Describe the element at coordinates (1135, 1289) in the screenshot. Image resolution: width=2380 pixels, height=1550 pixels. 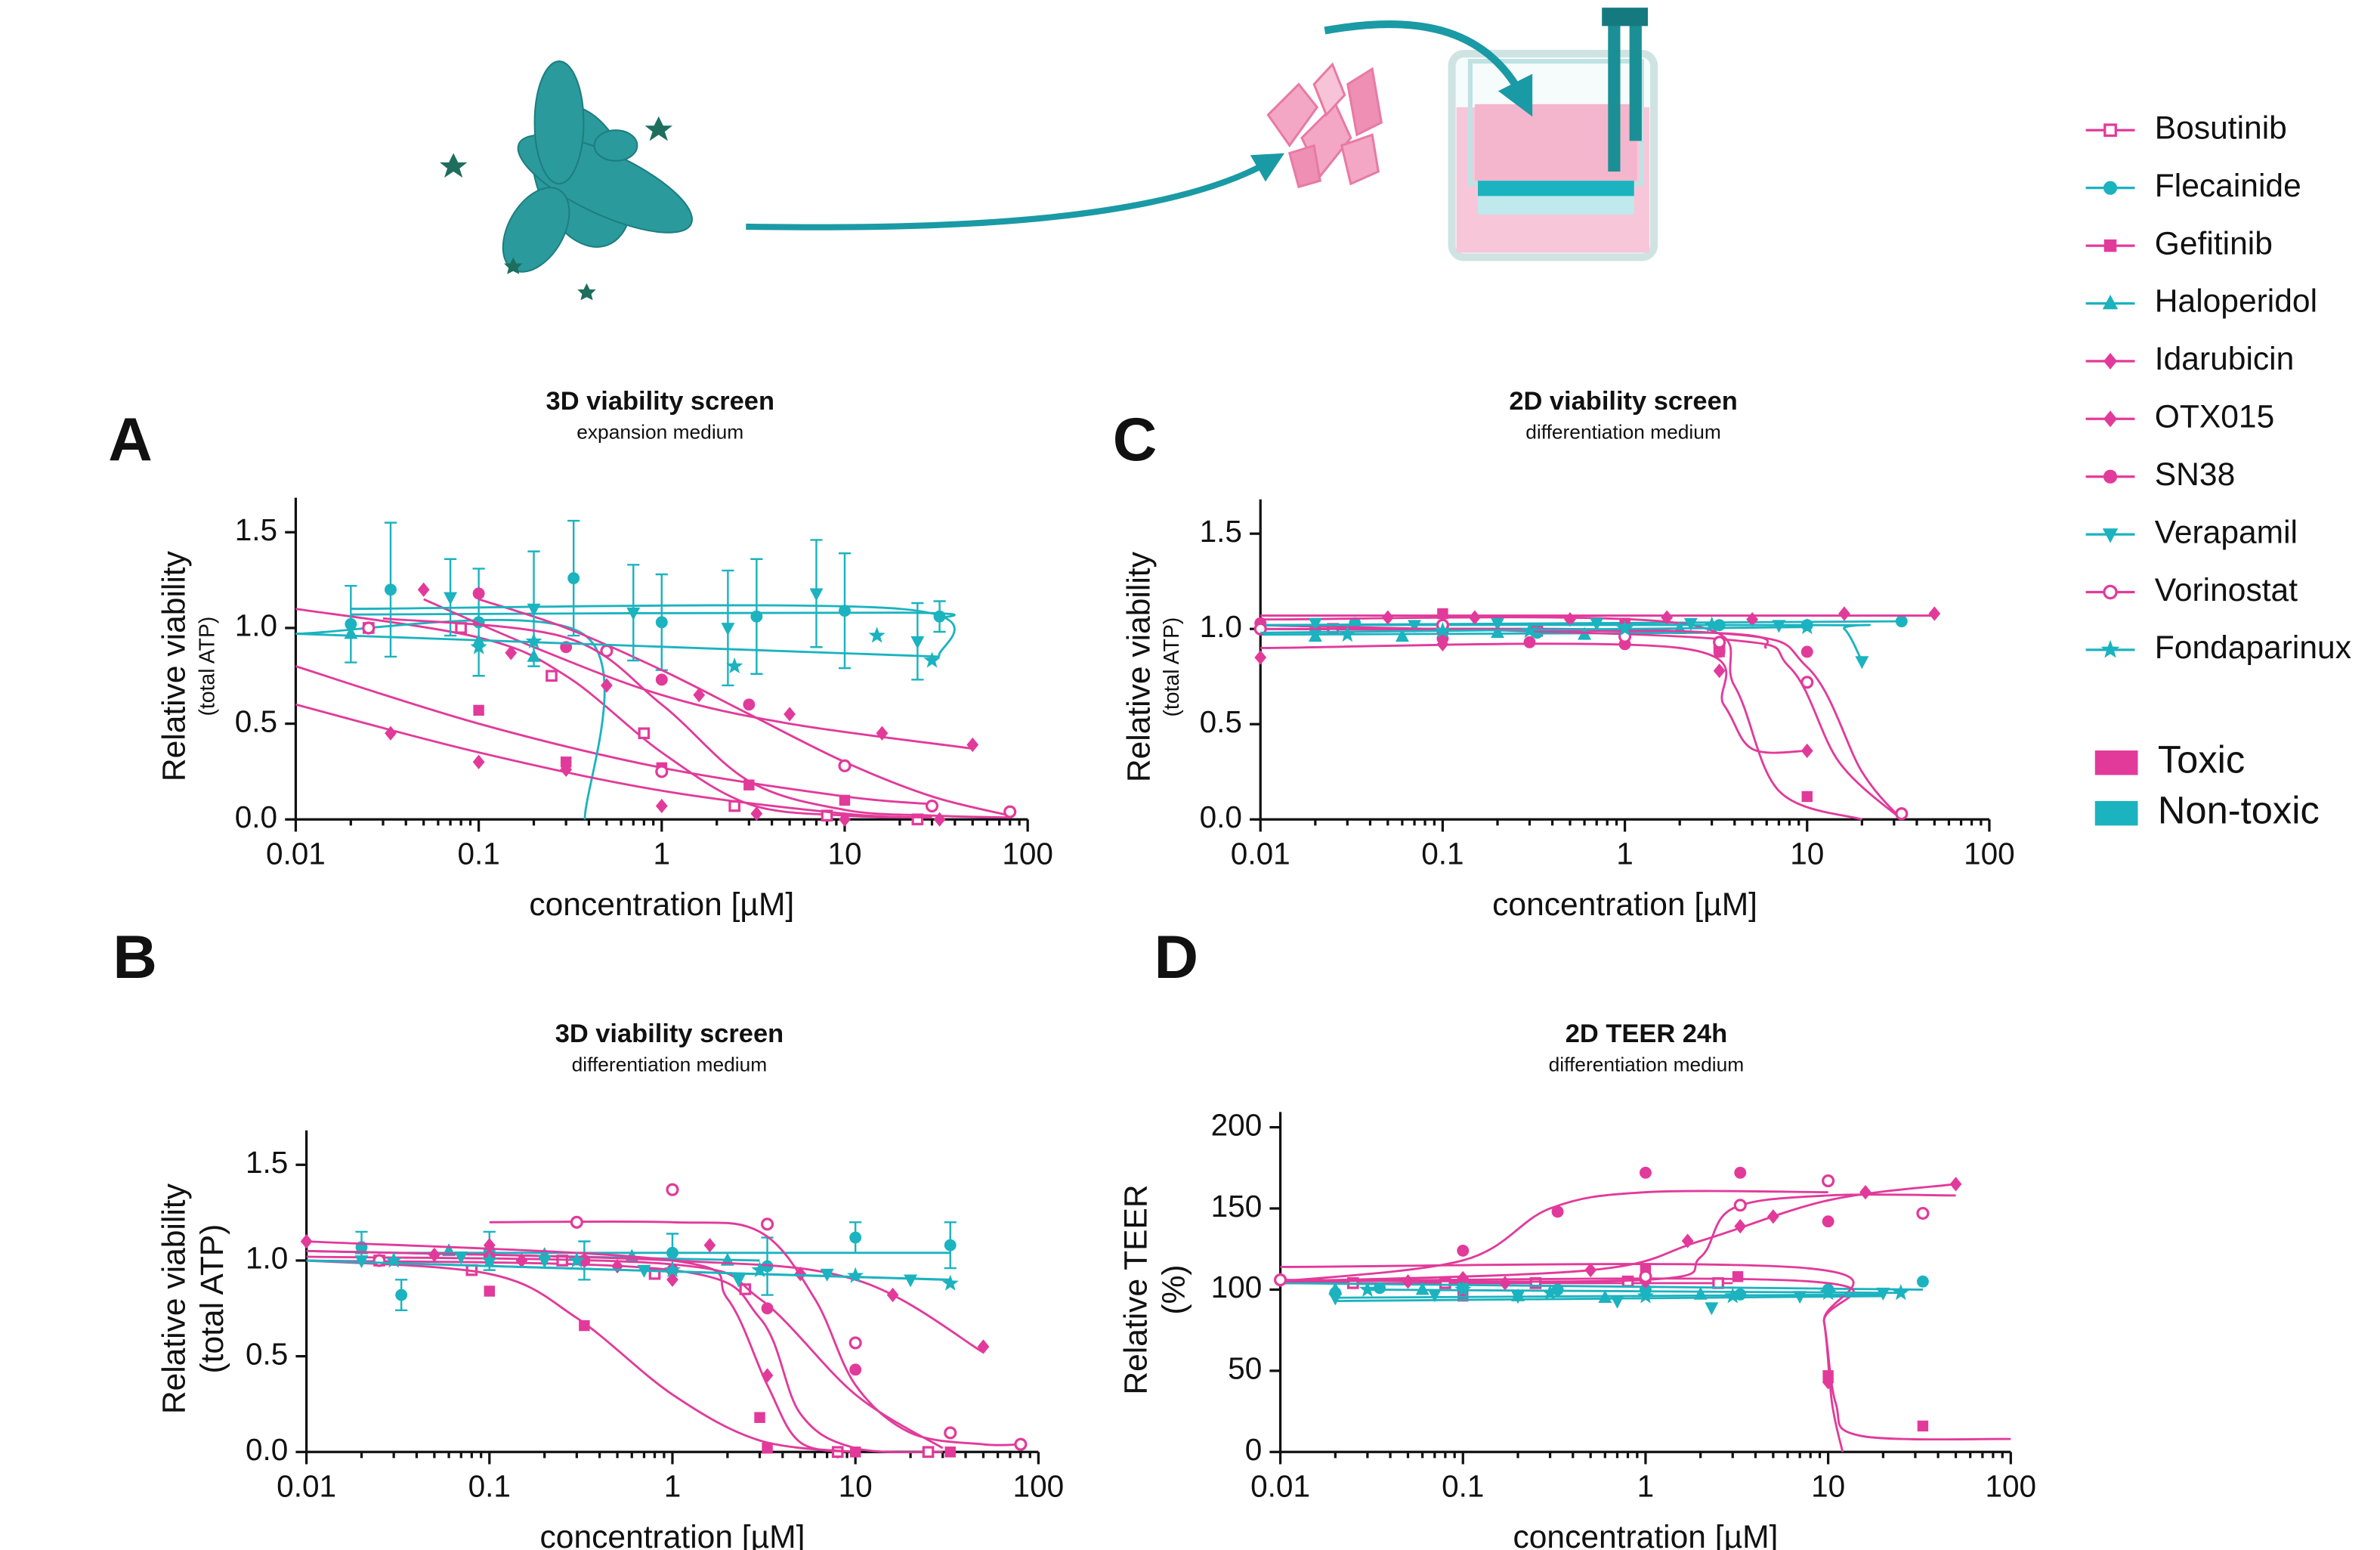
I see `y-axis-label: Relative TEER` at that location.